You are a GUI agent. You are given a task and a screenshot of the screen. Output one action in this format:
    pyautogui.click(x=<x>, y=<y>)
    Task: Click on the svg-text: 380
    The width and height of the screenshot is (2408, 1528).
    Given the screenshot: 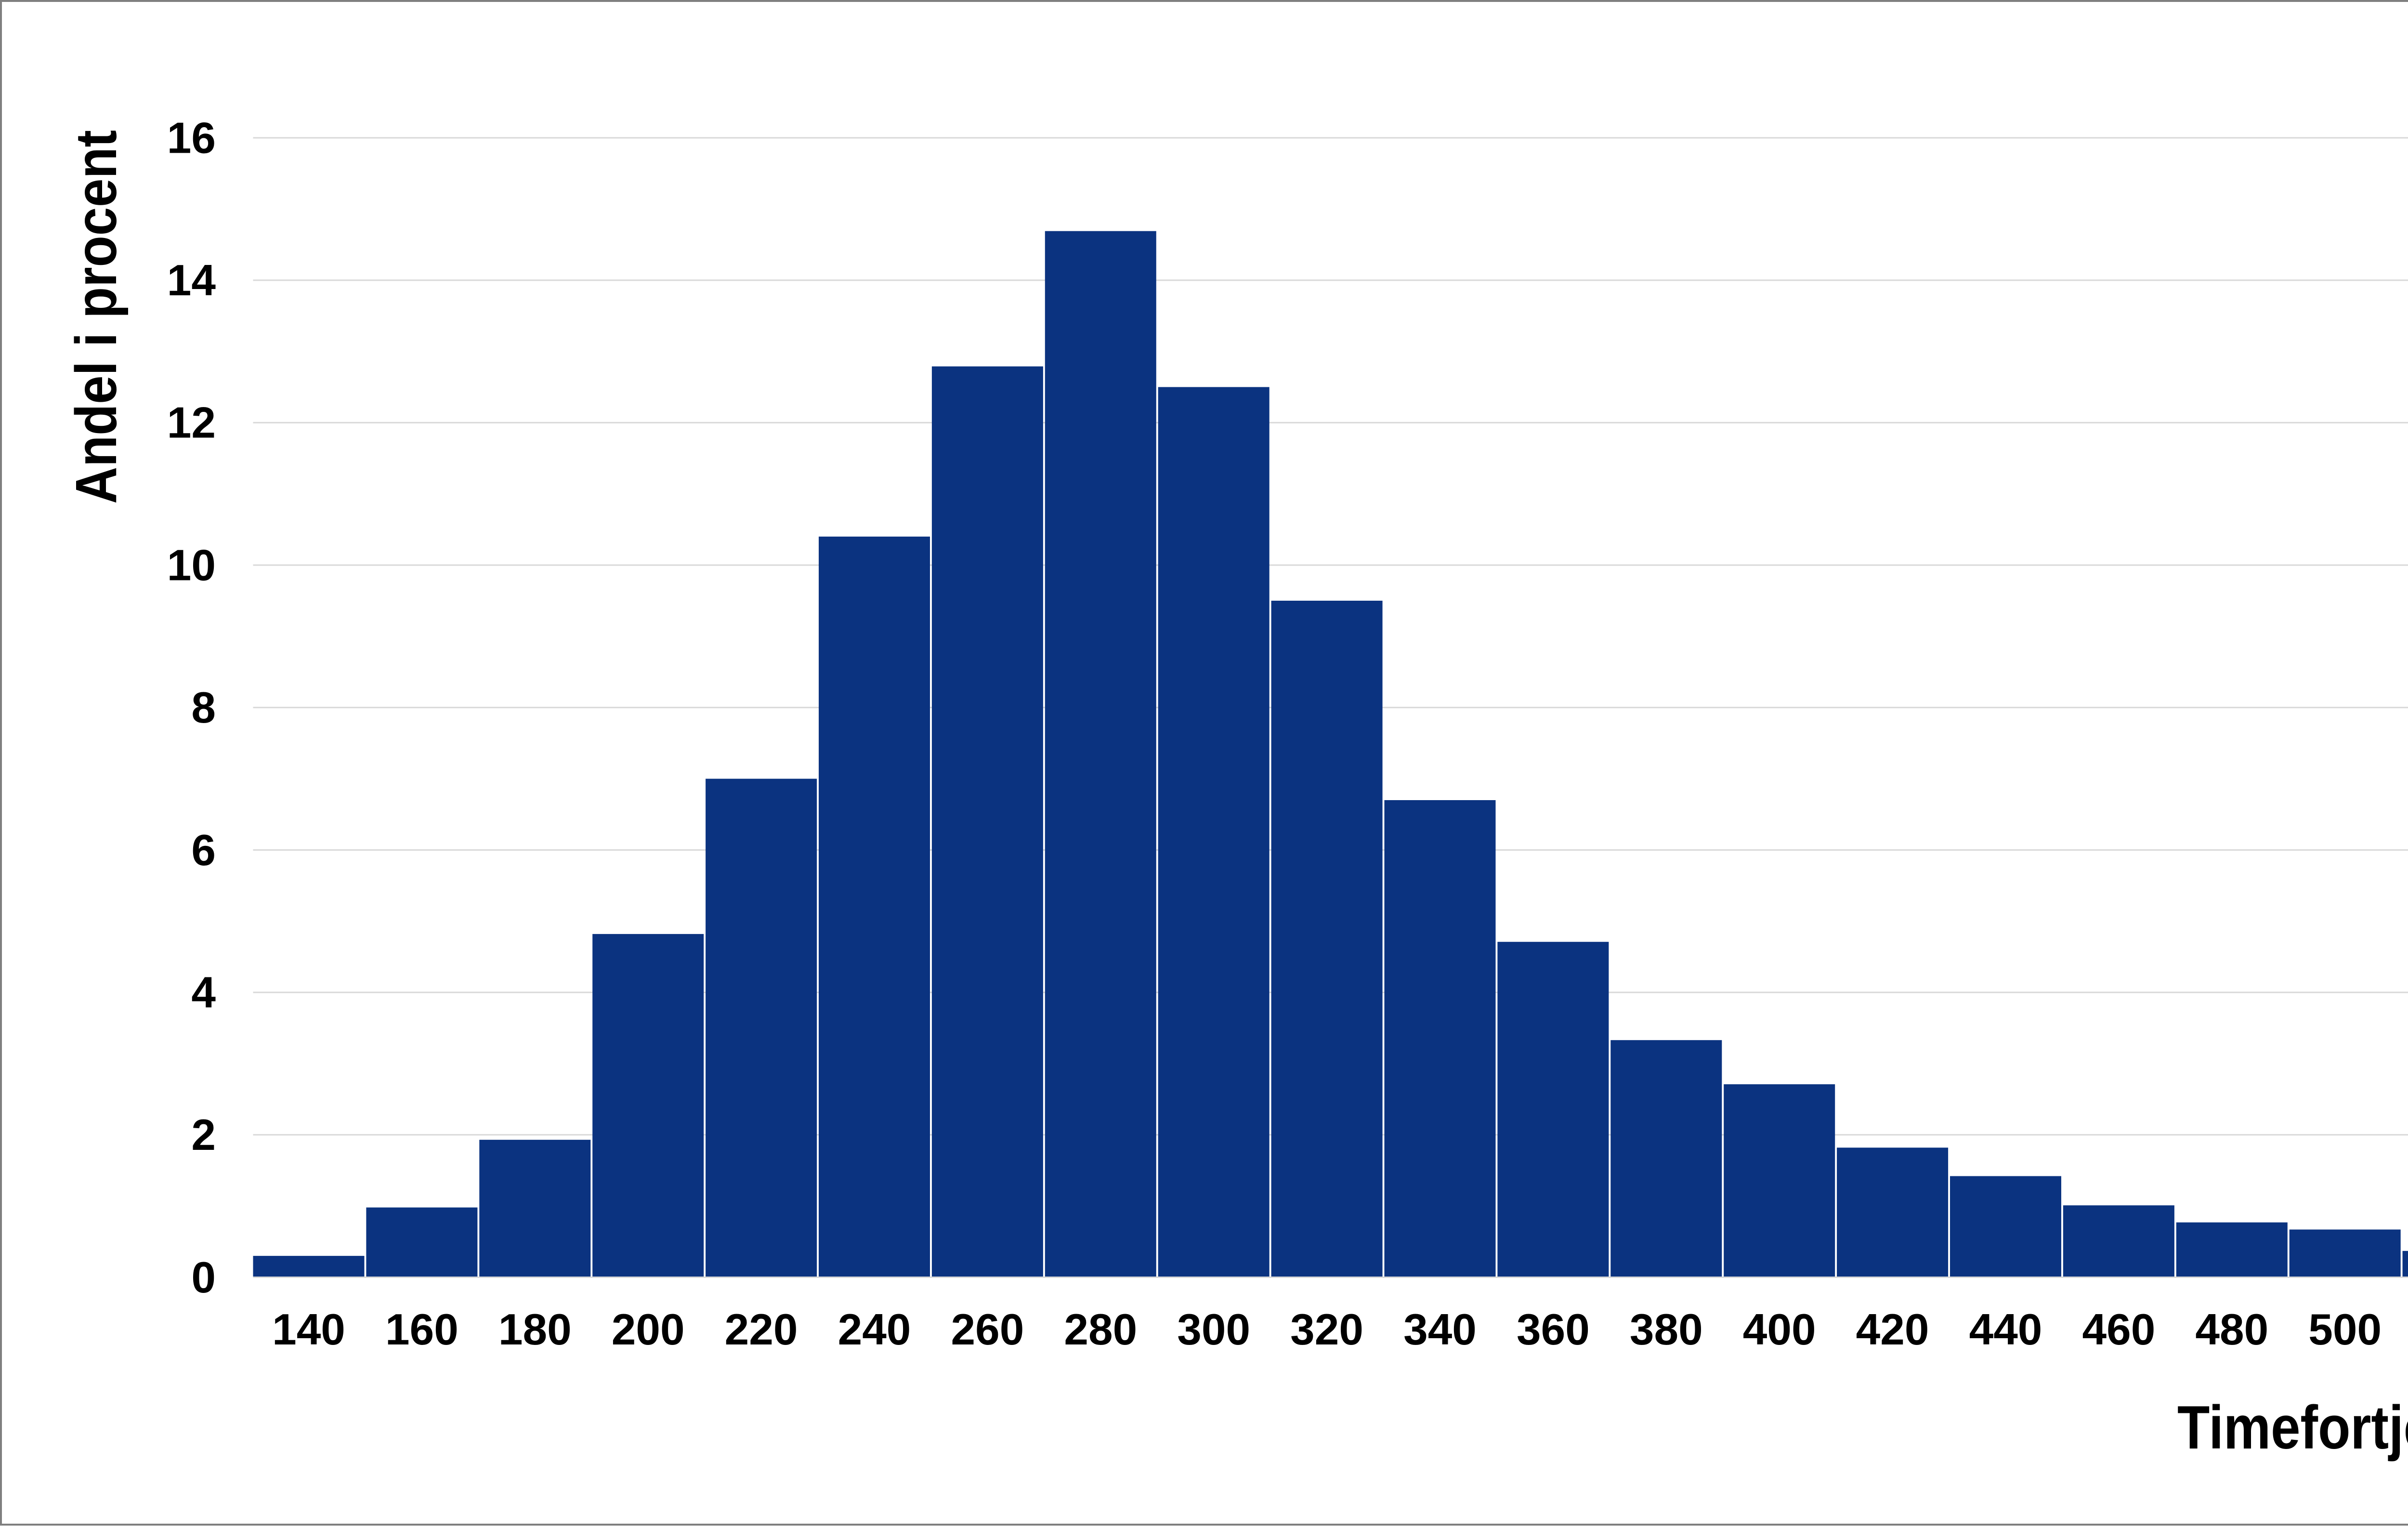 What is the action you would take?
    pyautogui.click(x=1666, y=1329)
    